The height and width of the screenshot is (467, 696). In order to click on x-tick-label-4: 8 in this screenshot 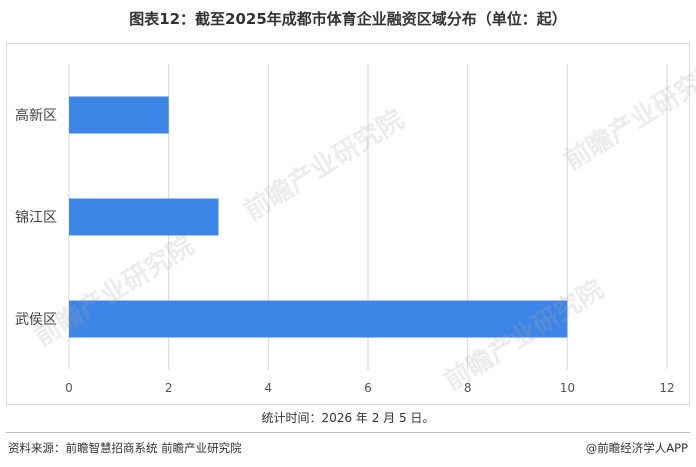, I will do `click(468, 388)`.